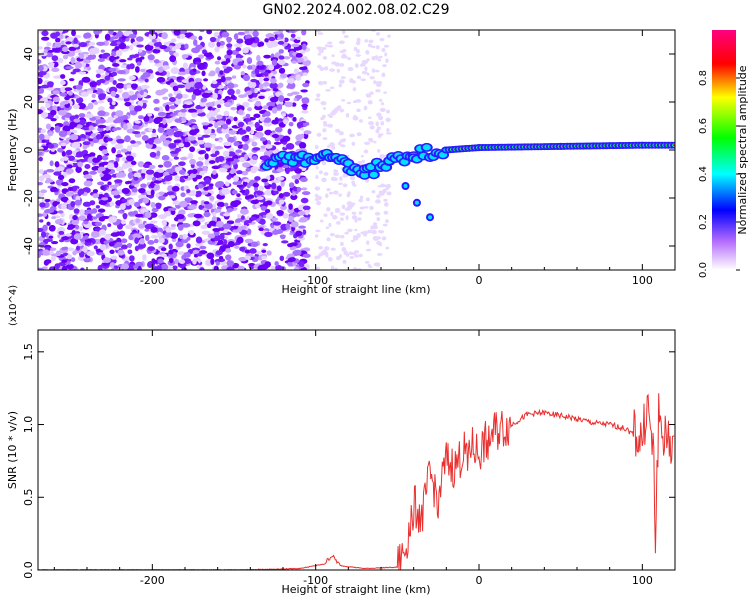 The image size is (750, 600). I want to click on x-tick-label: -100, so click(315, 280).